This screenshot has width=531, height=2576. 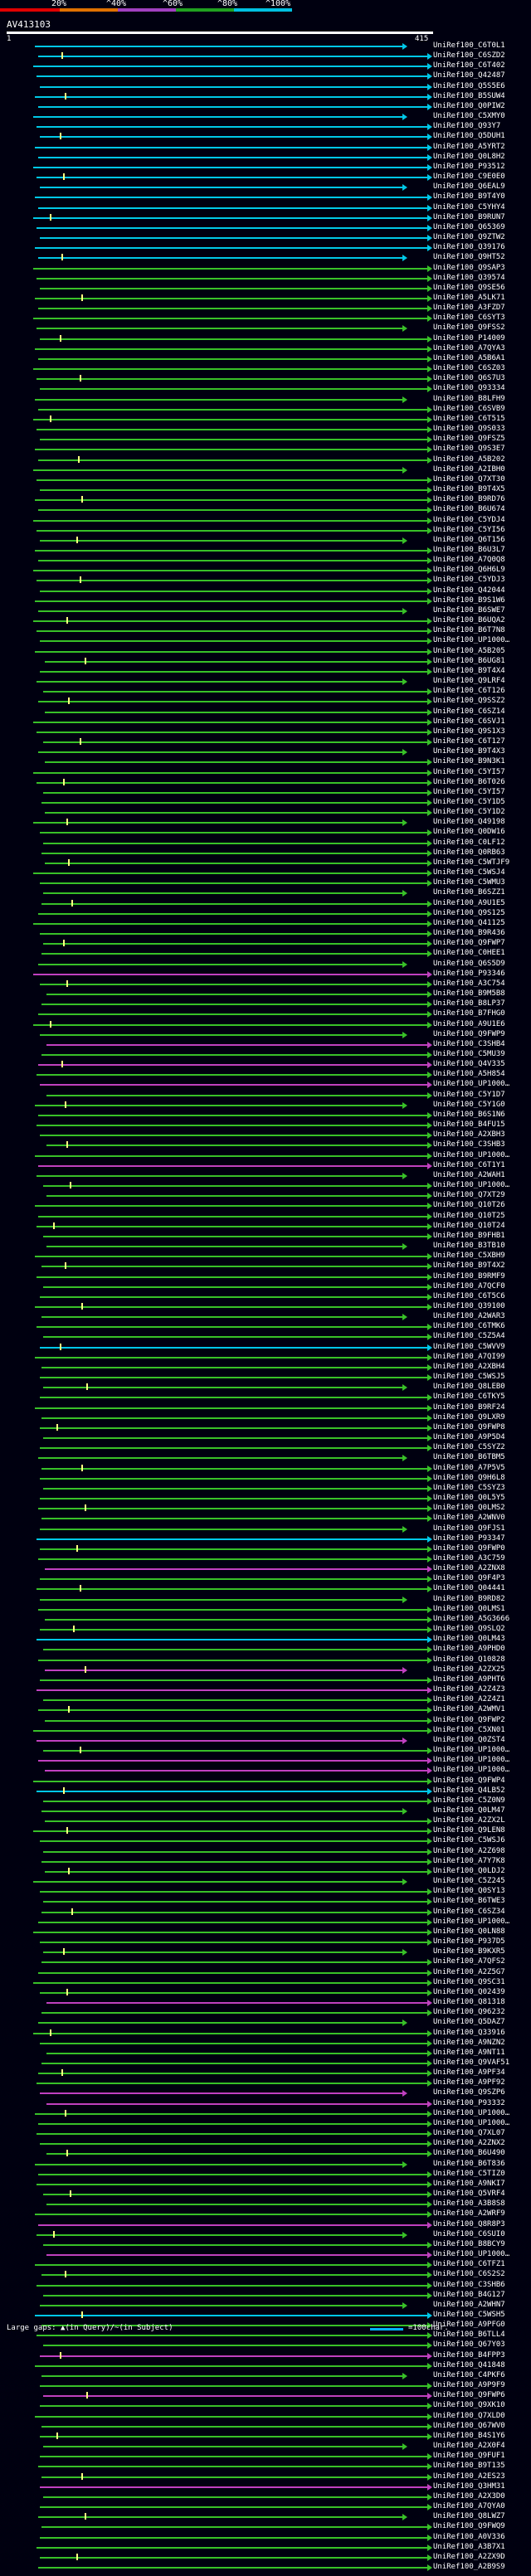 I want to click on hit-row: UniRef100_Q0SY13, so click(x=265, y=1893).